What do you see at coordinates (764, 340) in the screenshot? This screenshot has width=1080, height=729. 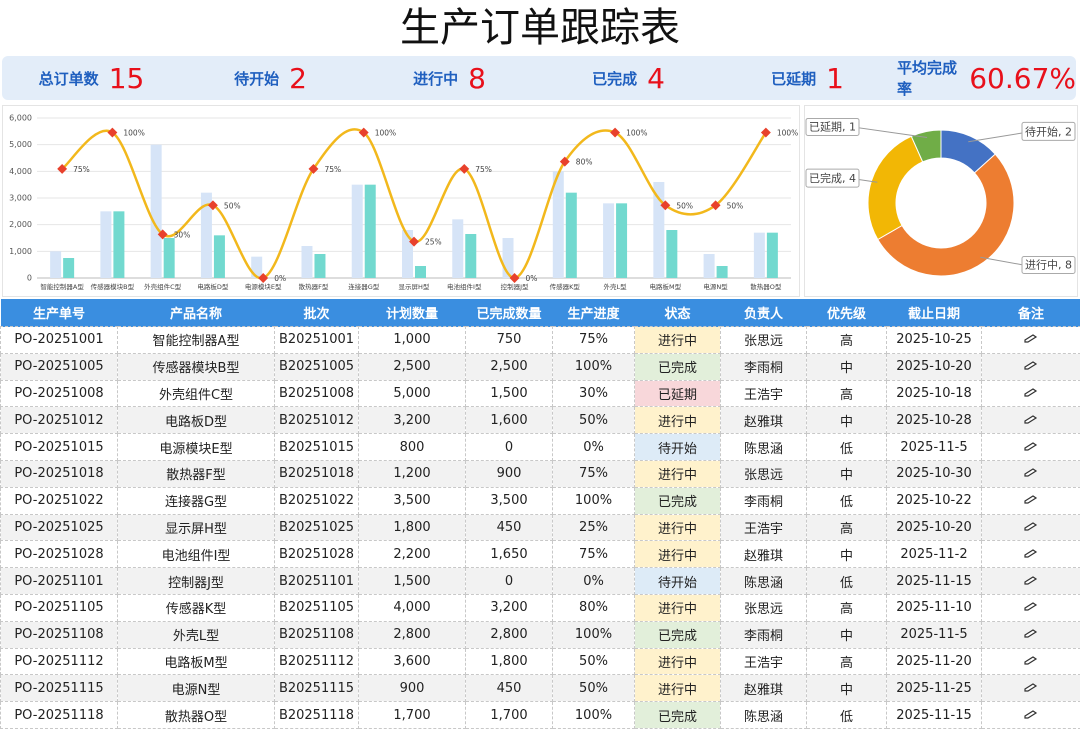 I see `table-cell: 张思远` at bounding box center [764, 340].